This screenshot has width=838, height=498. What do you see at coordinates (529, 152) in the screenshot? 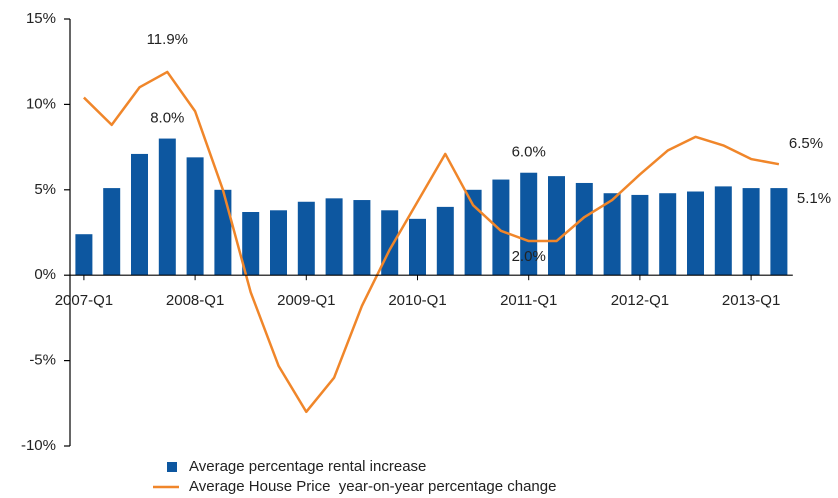
I see `data-label: 6.0%` at bounding box center [529, 152].